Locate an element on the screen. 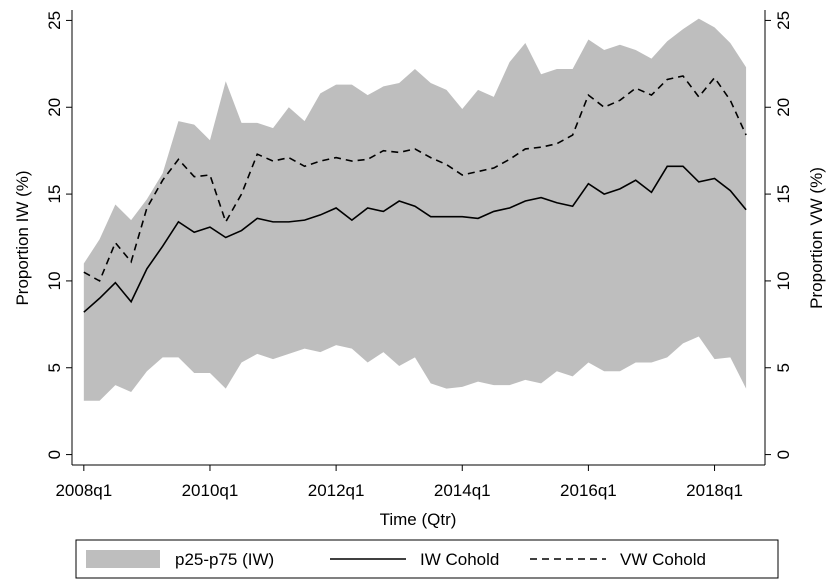 The image size is (827, 586). y-tick-label: 10 is located at coordinates (54, 280).